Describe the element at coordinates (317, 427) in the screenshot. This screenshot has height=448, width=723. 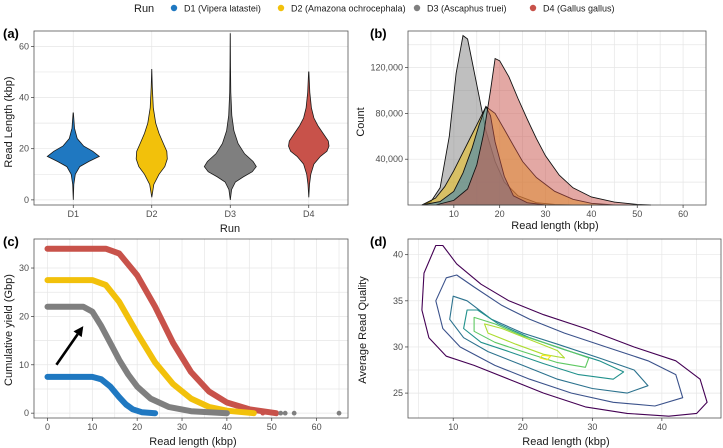
I see `panel-c-x-tick-label: 60` at that location.